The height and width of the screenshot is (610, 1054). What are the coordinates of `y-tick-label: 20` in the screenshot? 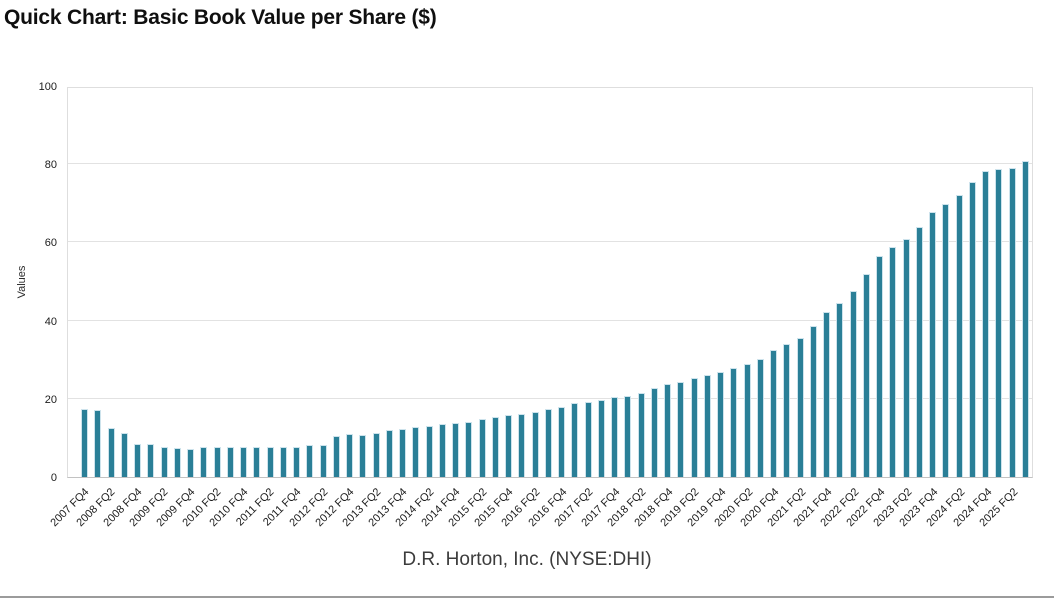 It's located at (50, 399).